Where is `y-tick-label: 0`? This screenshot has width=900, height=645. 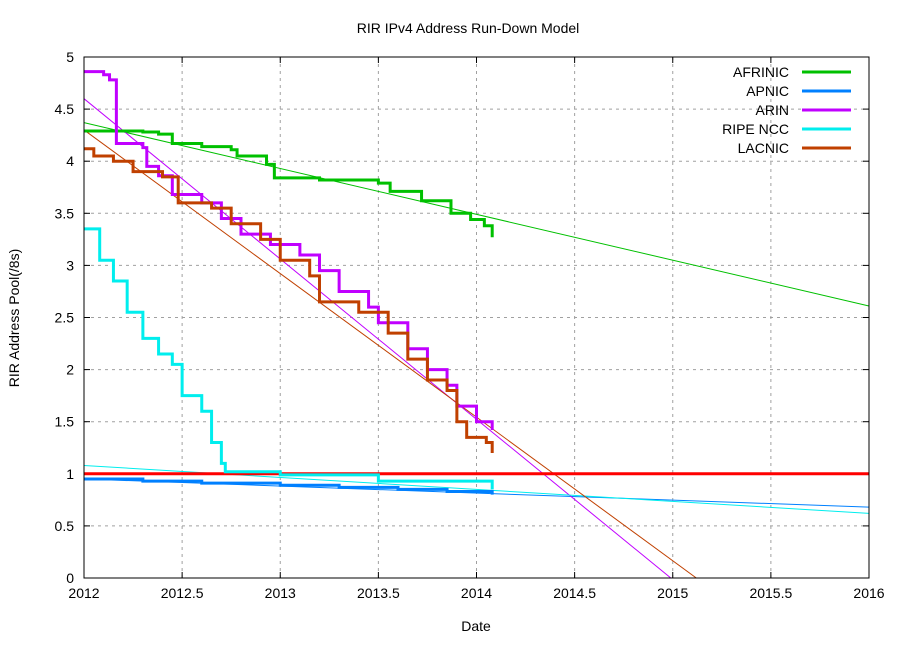
y-tick-label: 0 is located at coordinates (70, 578).